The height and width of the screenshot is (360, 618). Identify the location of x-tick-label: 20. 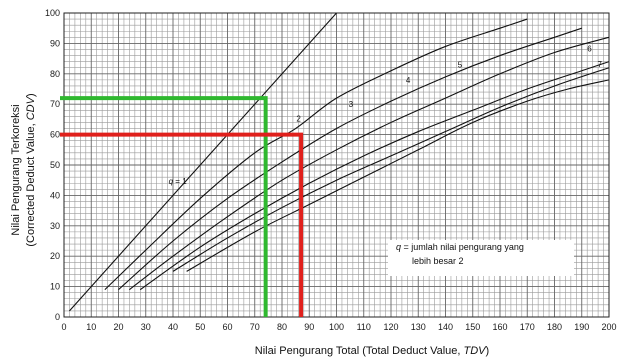
(118, 327).